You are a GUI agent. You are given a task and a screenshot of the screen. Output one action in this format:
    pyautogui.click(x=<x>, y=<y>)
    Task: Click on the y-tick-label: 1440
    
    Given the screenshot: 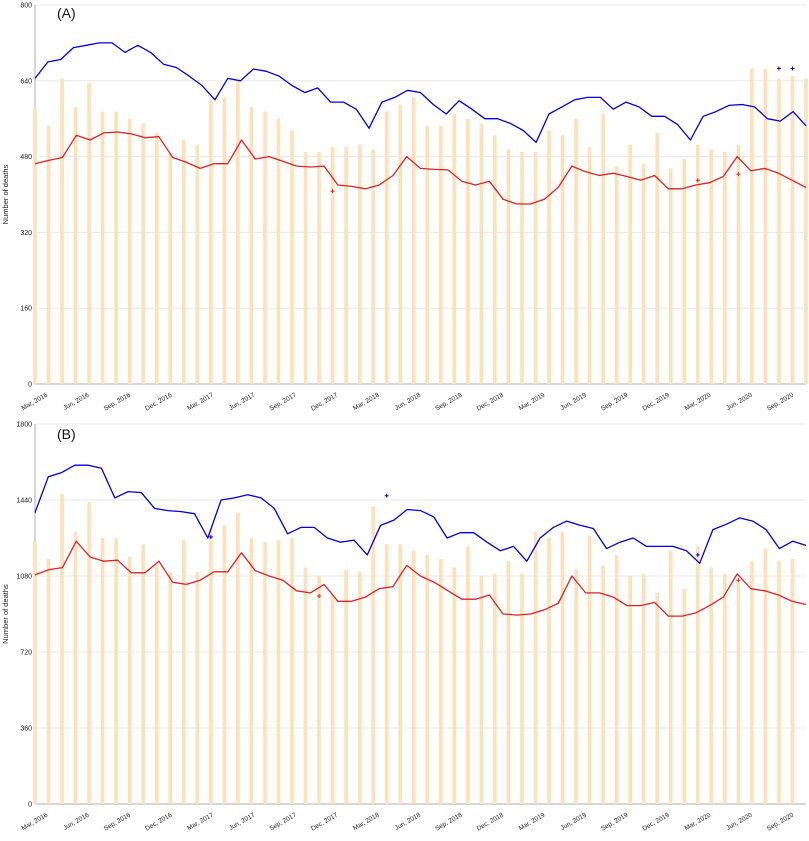 What is the action you would take?
    pyautogui.click(x=24, y=501)
    